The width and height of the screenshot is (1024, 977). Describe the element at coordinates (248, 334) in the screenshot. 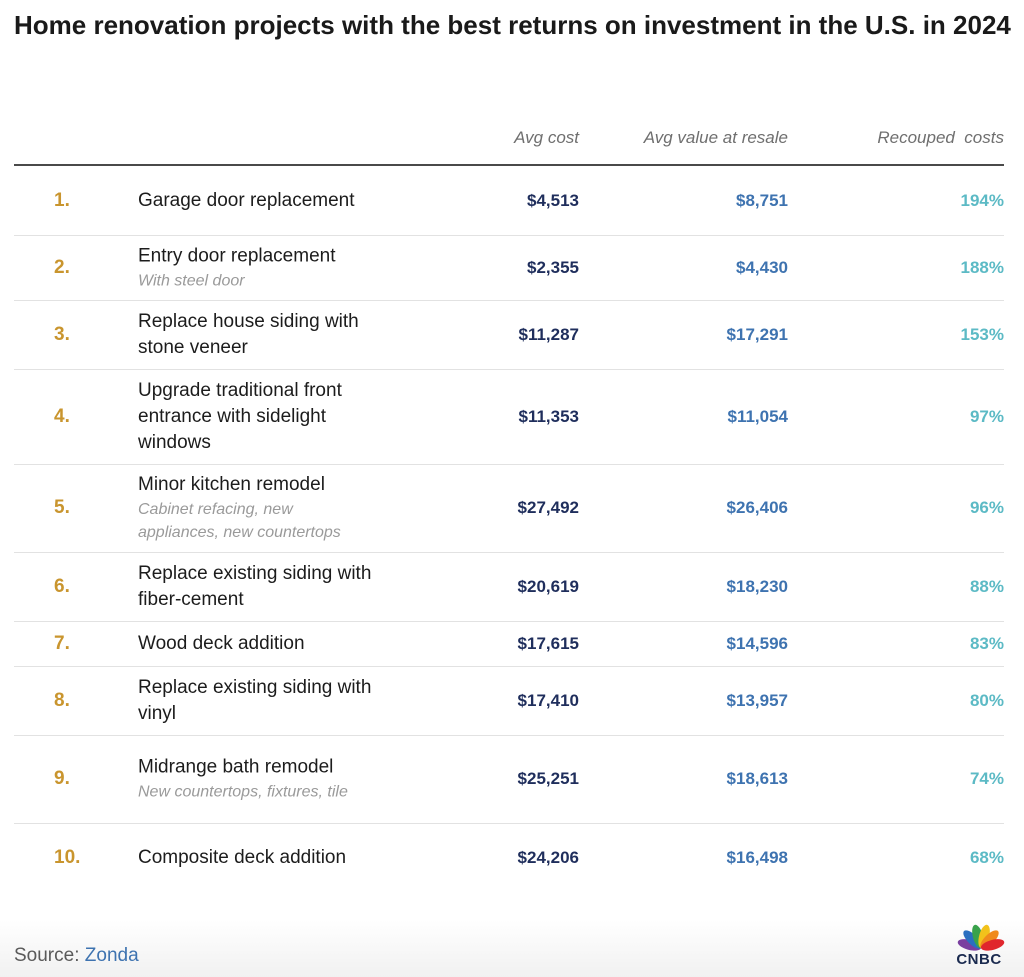

I see `project-name: Replace house siding with stone veneer` at that location.